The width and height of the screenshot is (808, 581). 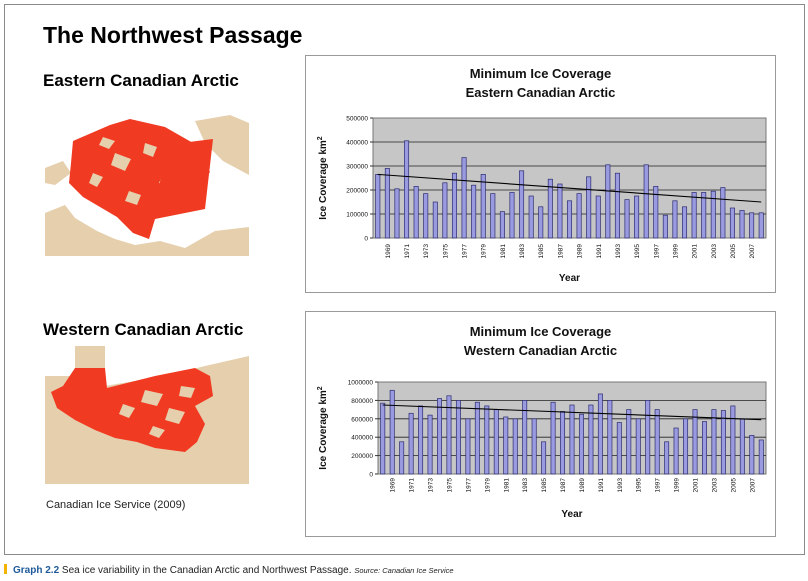 I want to click on bar-2008, so click(x=761, y=457).